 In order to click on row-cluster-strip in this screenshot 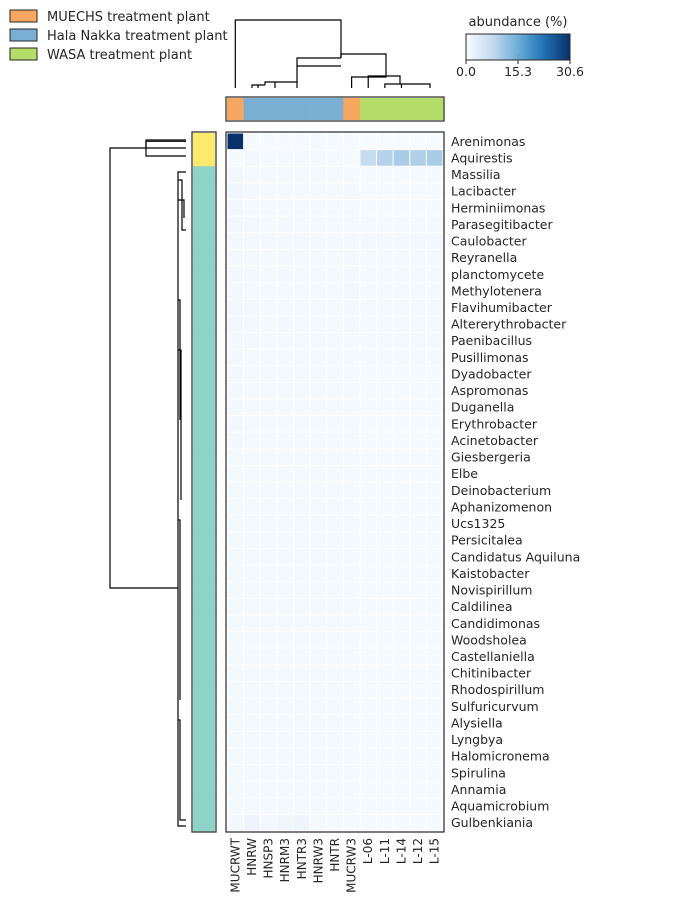, I will do `click(204, 482)`.